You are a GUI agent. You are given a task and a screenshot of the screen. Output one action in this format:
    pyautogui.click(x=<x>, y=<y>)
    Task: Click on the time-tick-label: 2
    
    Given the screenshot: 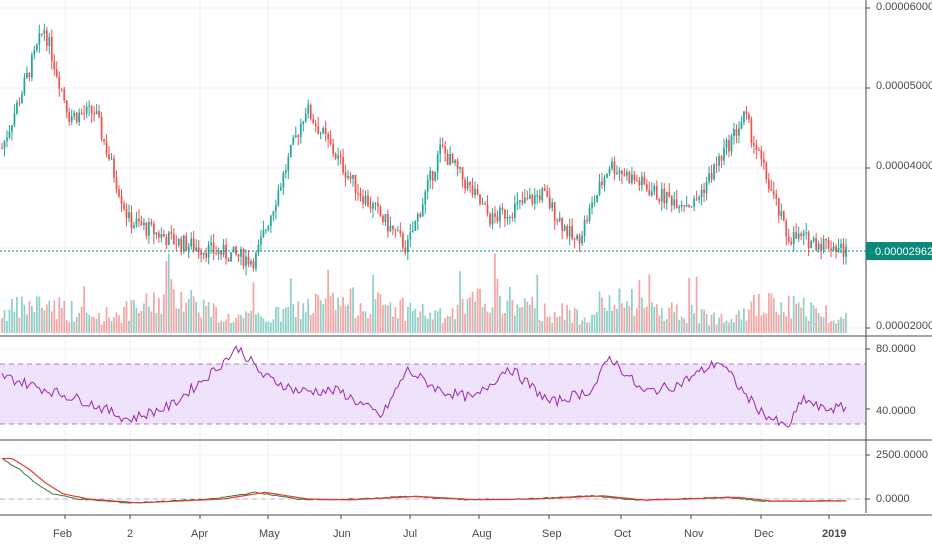 What is the action you would take?
    pyautogui.click(x=130, y=534)
    